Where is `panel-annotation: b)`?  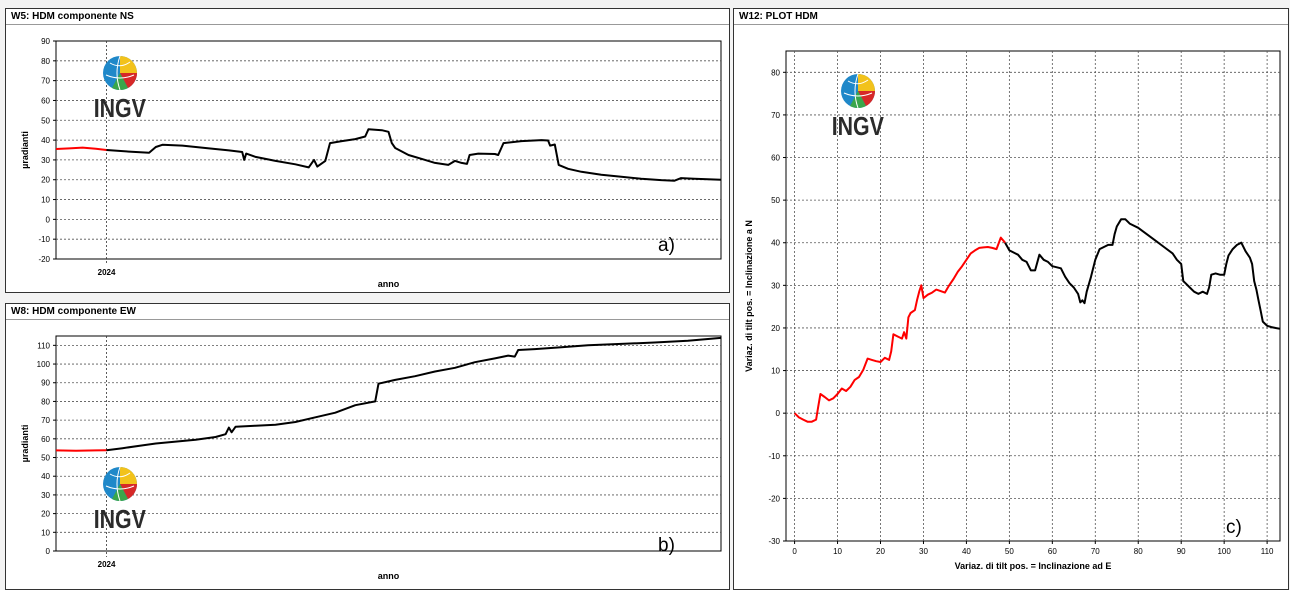 panel-annotation: b) is located at coordinates (666, 545).